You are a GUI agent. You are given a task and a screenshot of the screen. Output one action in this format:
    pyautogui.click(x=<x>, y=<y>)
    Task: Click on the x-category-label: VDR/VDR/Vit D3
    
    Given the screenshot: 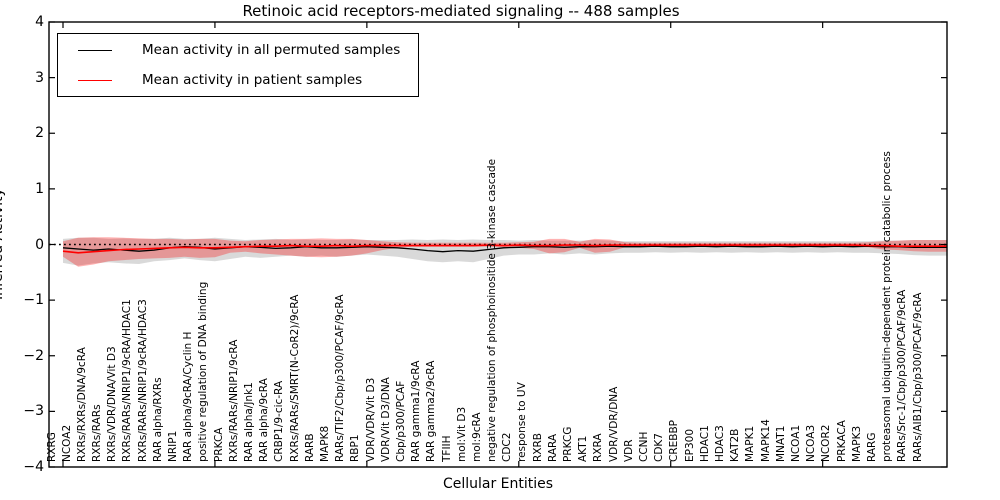 What is the action you would take?
    pyautogui.click(x=370, y=419)
    